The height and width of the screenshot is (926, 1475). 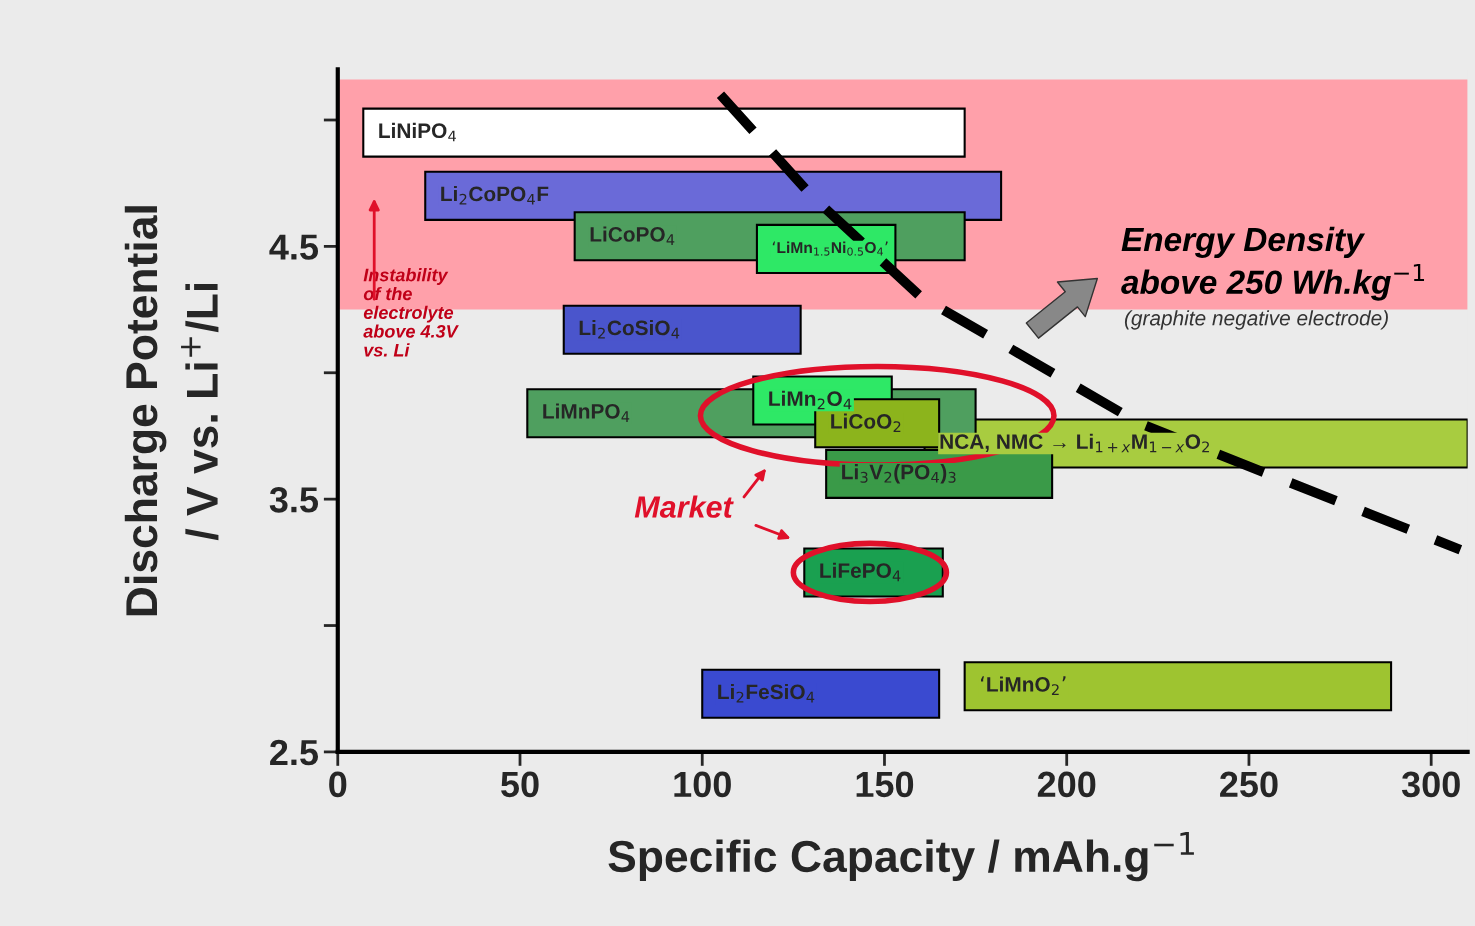 I want to click on series-label: LiCoPO$_{4}$, so click(x=632, y=235).